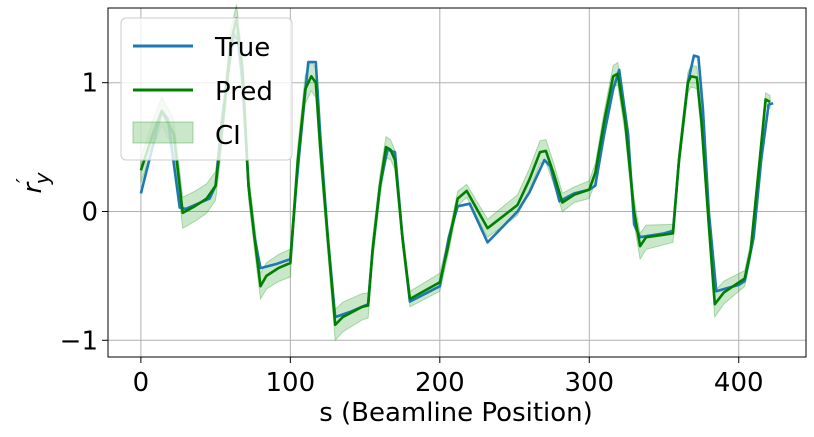 The image size is (814, 437). What do you see at coordinates (163, 132) in the screenshot?
I see `legend-swatch-ci` at bounding box center [163, 132].